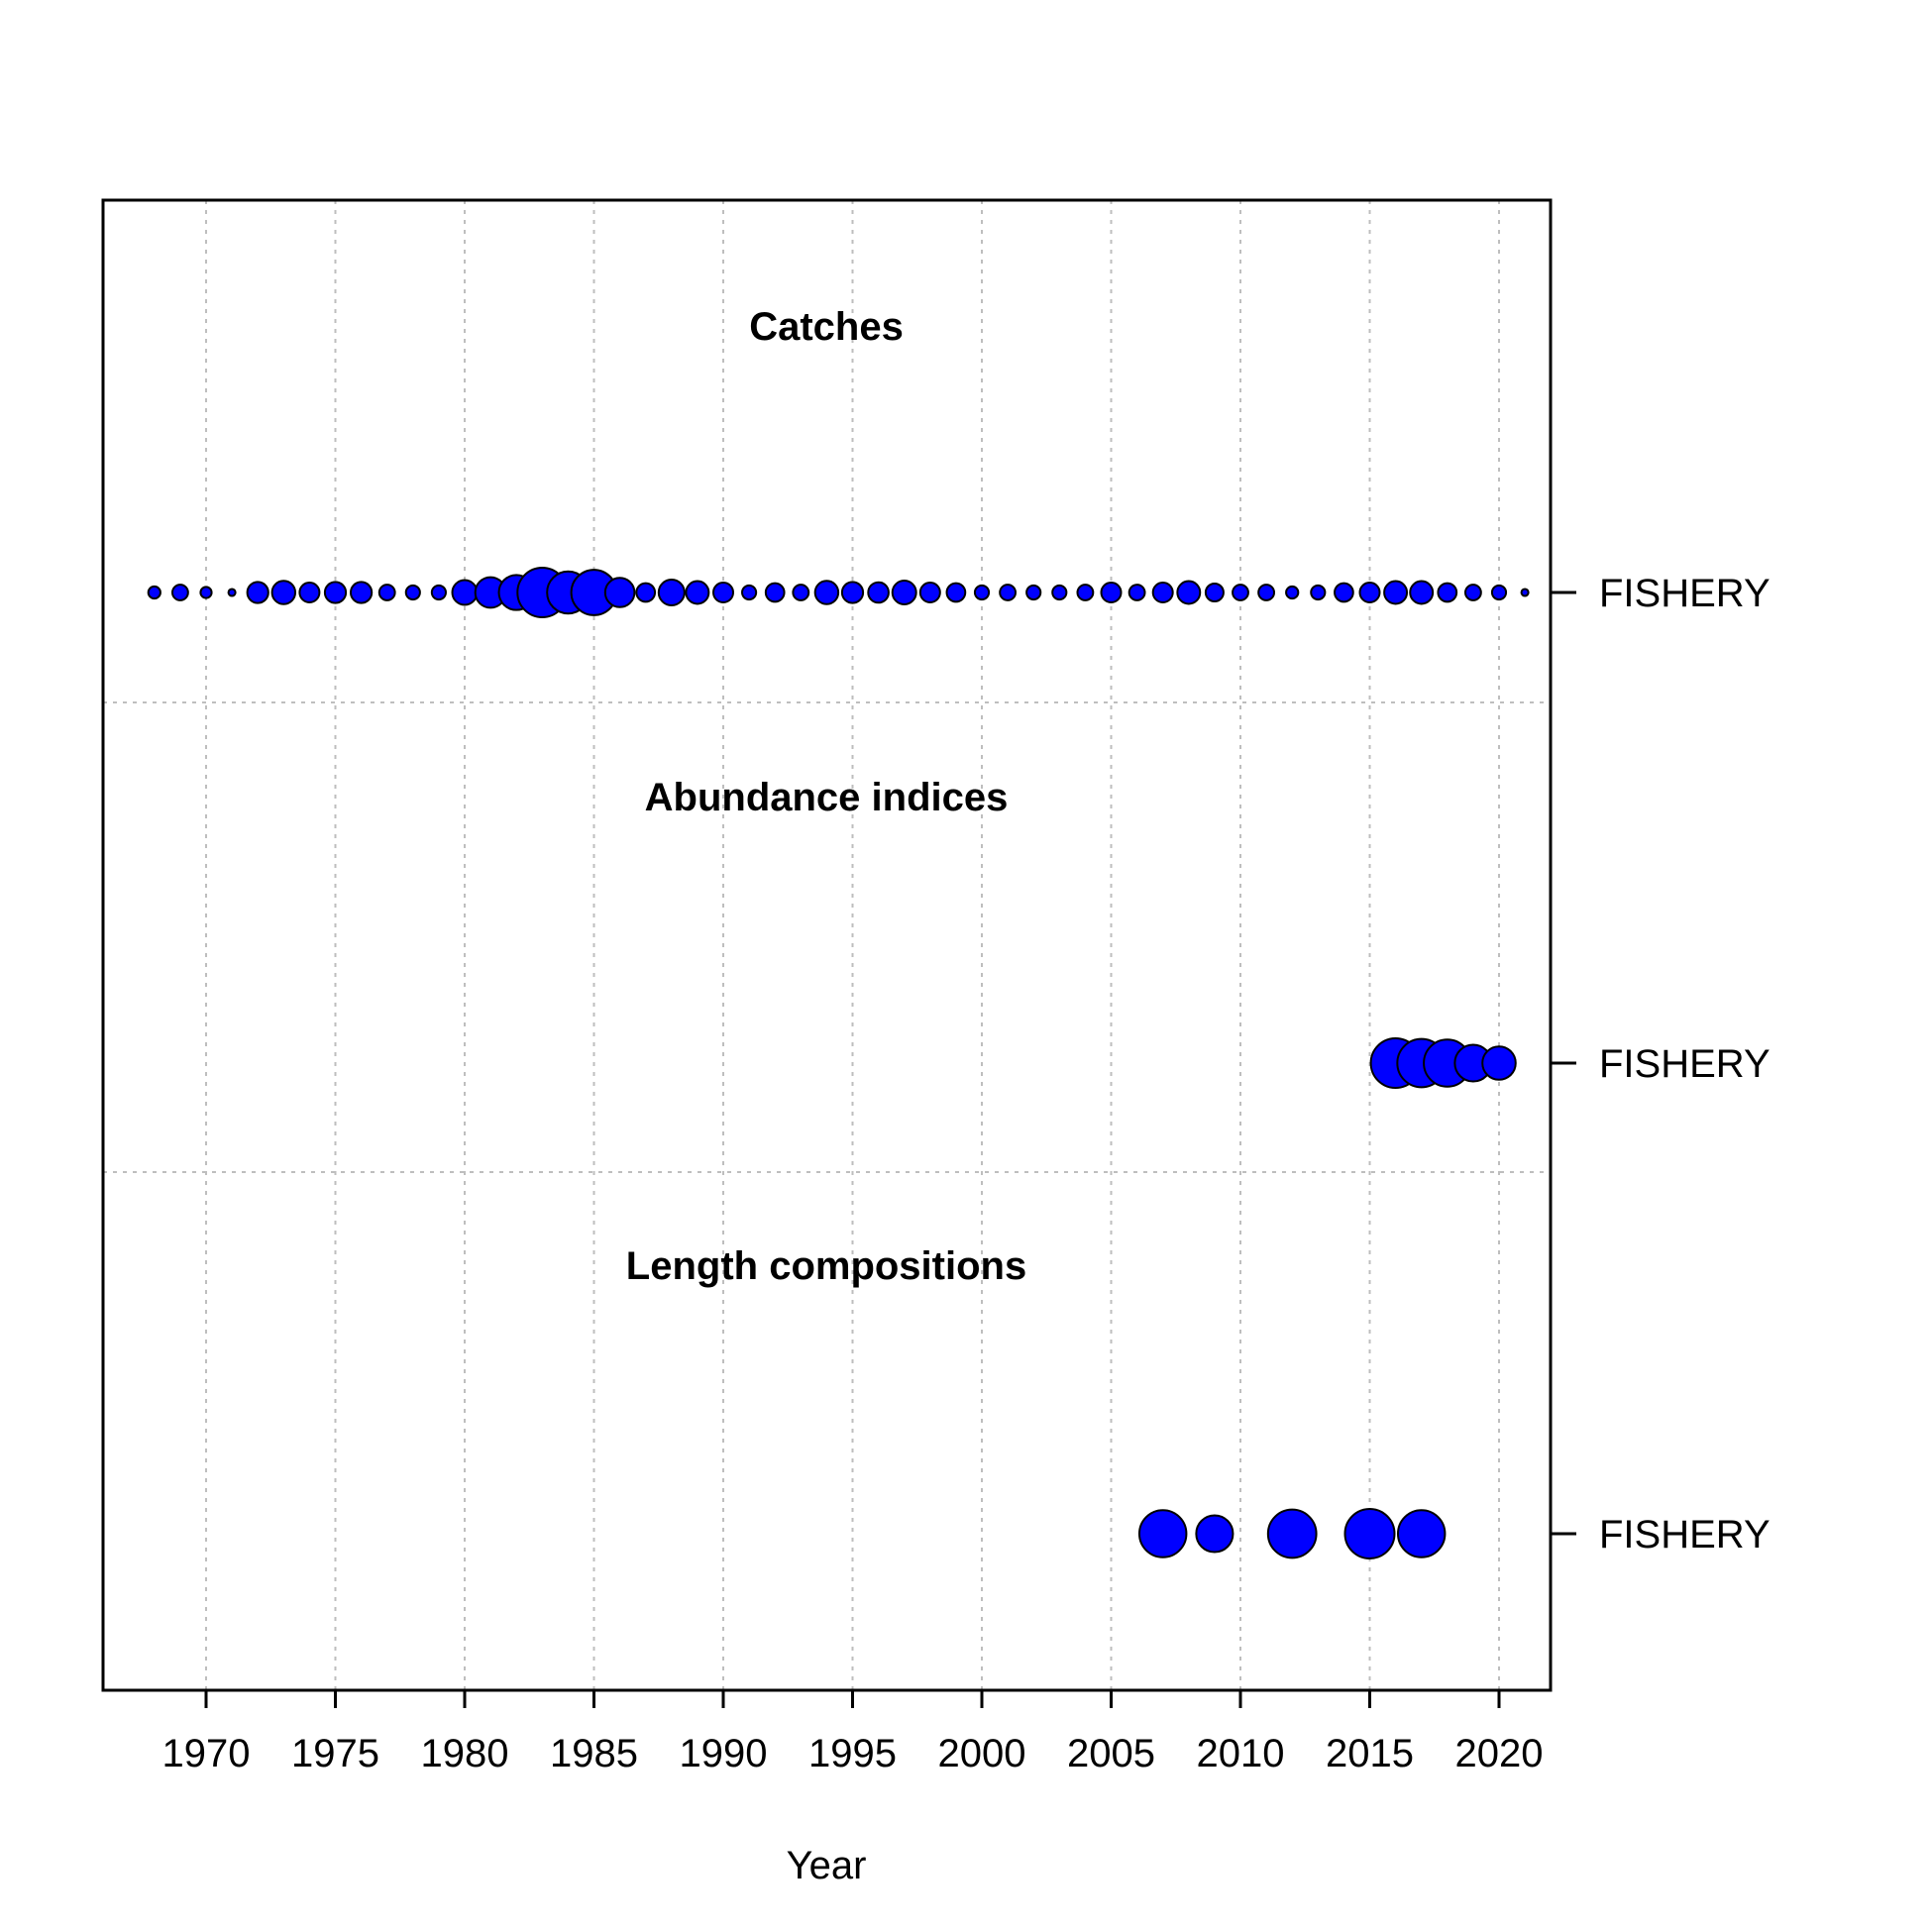 This screenshot has height=1932, width=1932. I want to click on x-tick-label: 1970, so click(206, 1753).